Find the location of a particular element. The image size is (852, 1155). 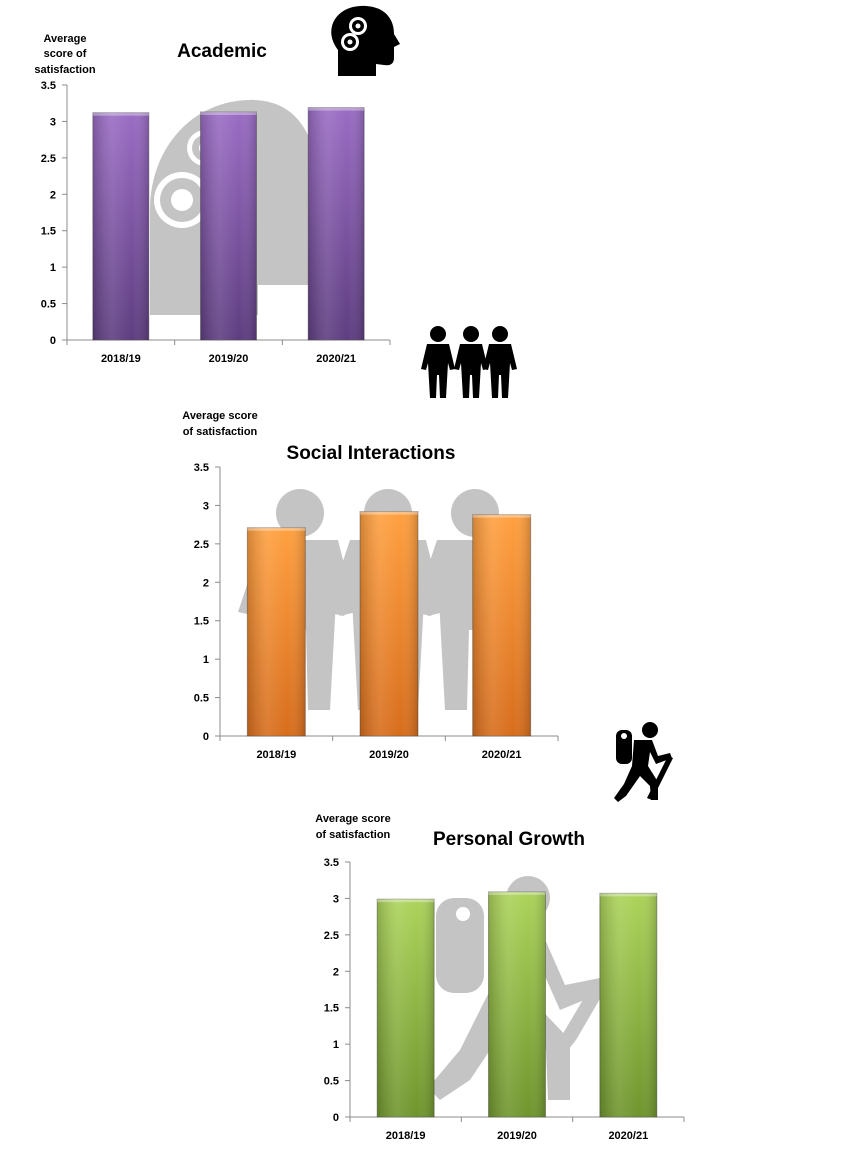

chart-academic-title: Academic is located at coordinates (222, 51).